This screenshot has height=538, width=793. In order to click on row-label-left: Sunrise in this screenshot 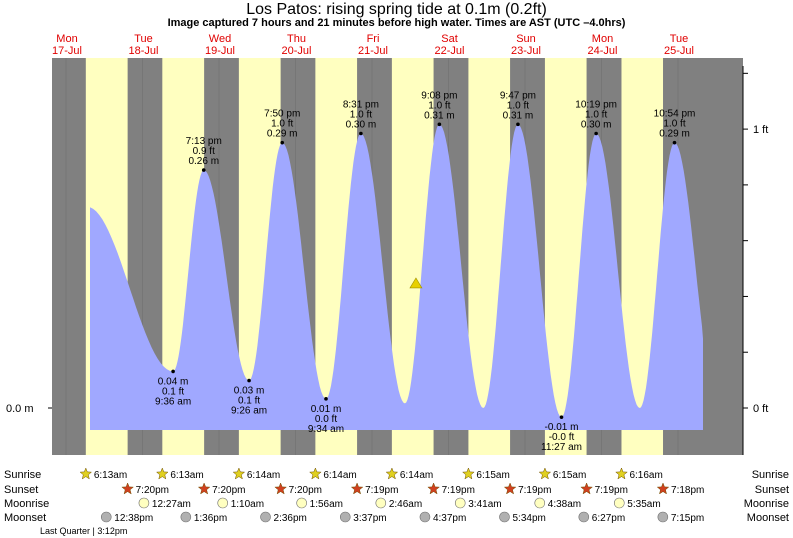, I will do `click(22, 475)`.